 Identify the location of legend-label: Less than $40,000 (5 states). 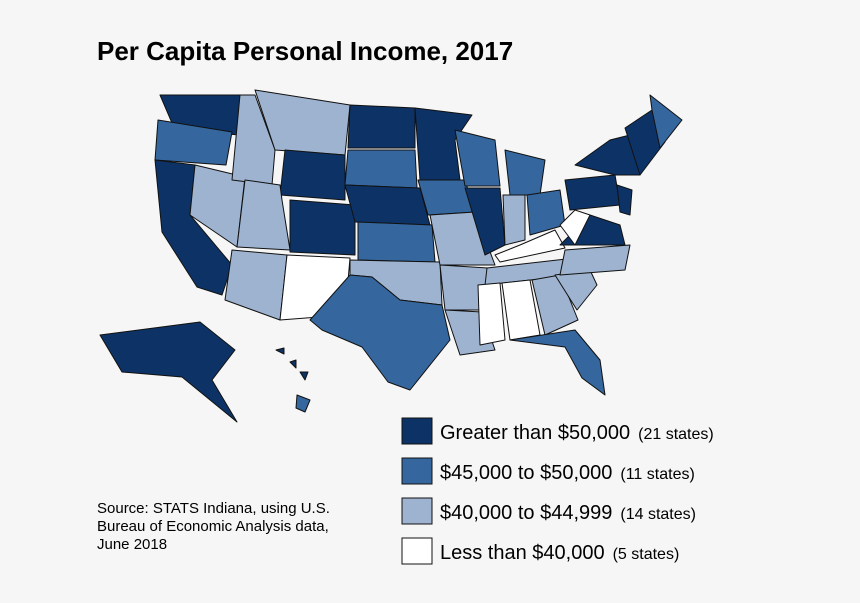
(559, 553).